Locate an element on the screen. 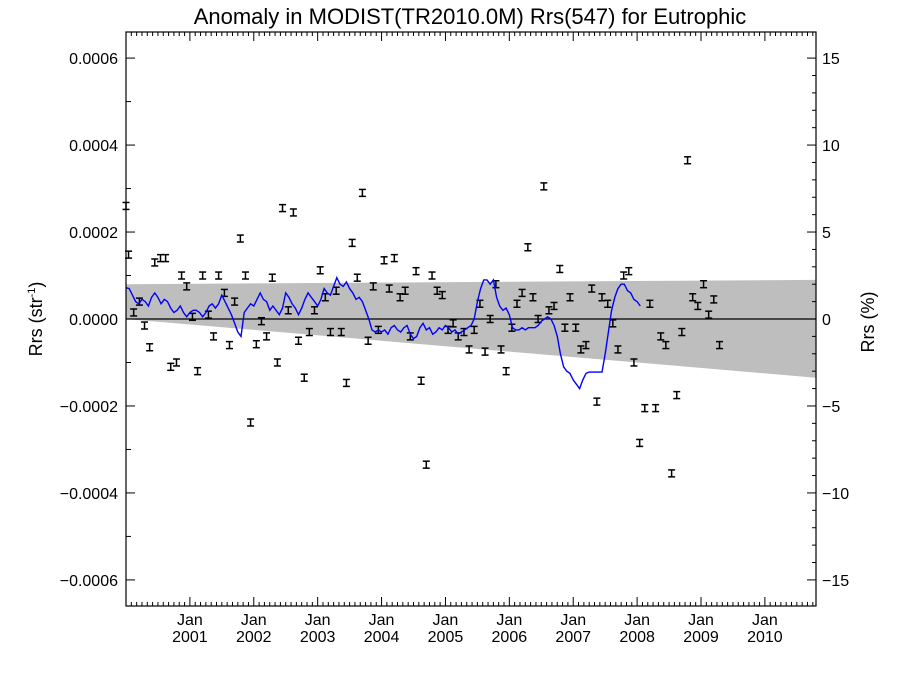 The image size is (900, 675). y-tick-label-0: 0.0006 is located at coordinates (93, 59).